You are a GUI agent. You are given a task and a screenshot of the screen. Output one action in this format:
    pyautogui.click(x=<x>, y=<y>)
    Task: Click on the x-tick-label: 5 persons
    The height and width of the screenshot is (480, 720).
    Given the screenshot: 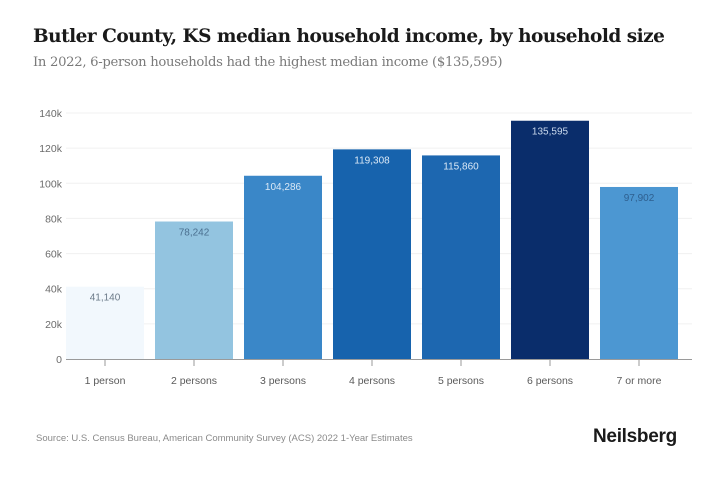 What is the action you would take?
    pyautogui.click(x=461, y=381)
    